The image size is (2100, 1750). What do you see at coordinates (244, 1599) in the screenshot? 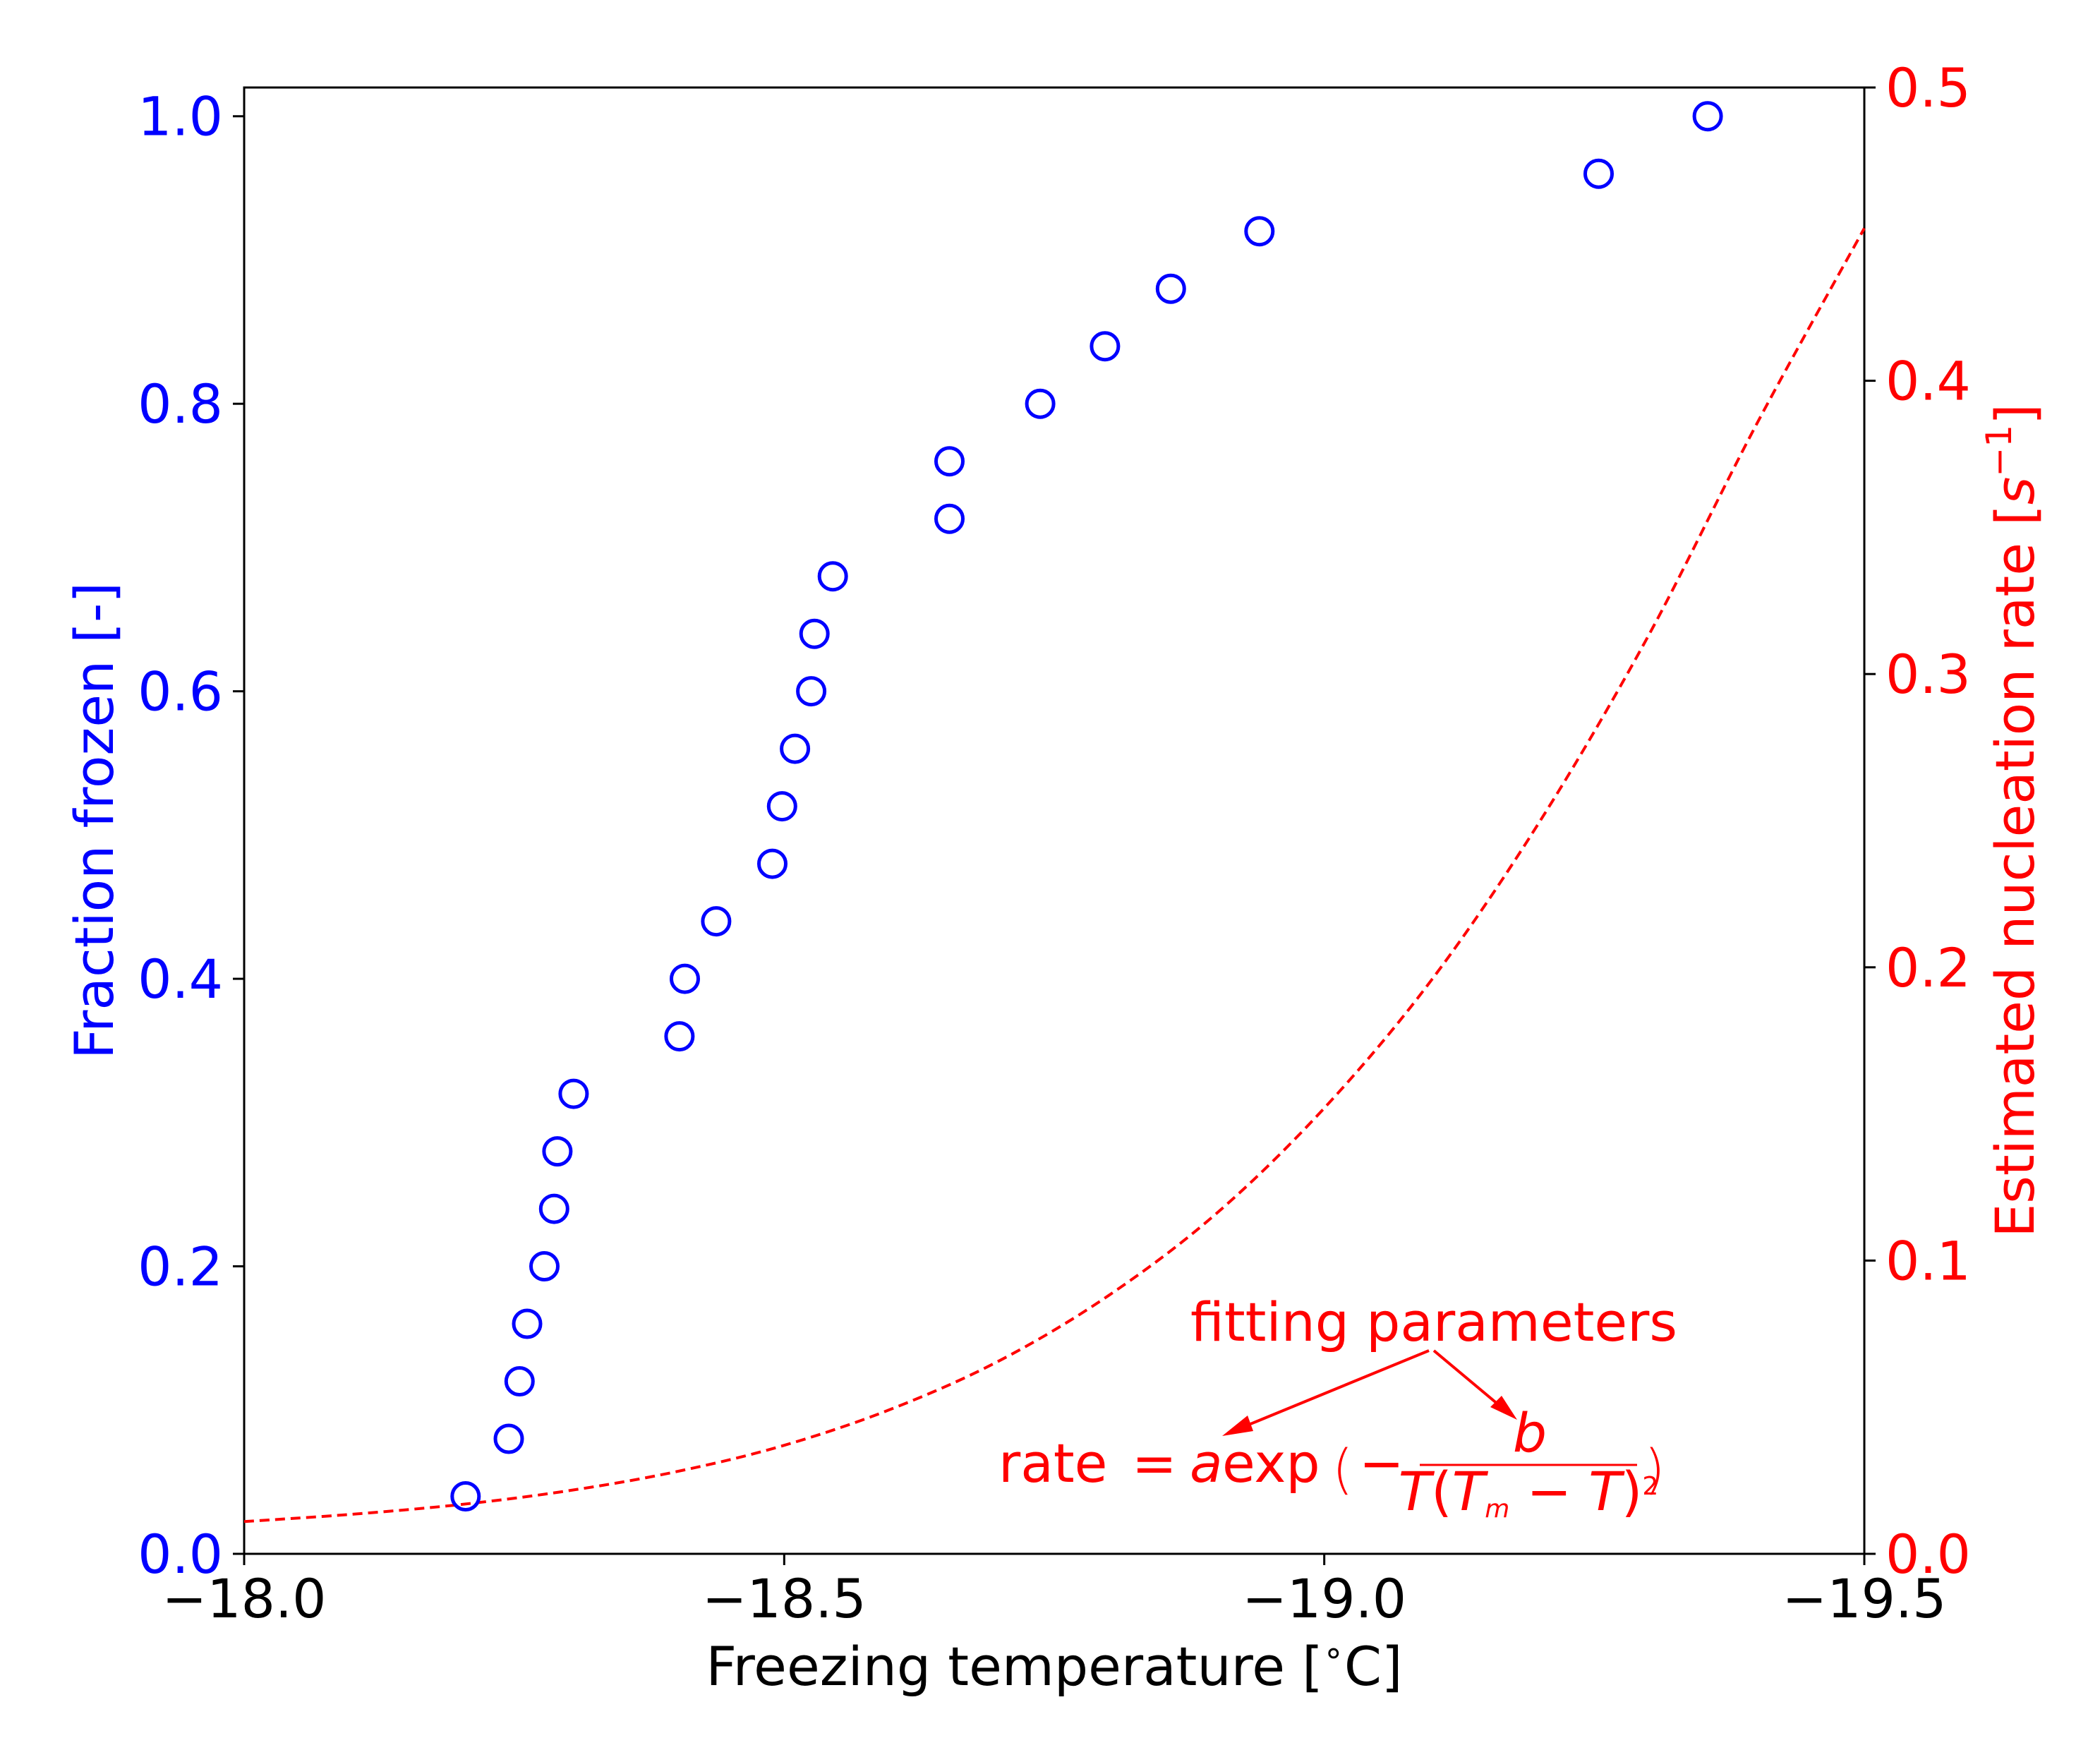
I see `x-tick-label: −18.0` at bounding box center [244, 1599].